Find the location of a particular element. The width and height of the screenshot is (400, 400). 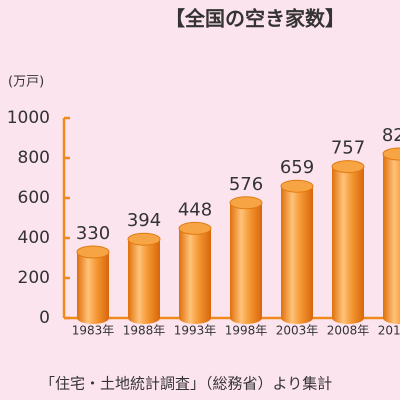

y-tick-label: 400 is located at coordinates (34, 238).